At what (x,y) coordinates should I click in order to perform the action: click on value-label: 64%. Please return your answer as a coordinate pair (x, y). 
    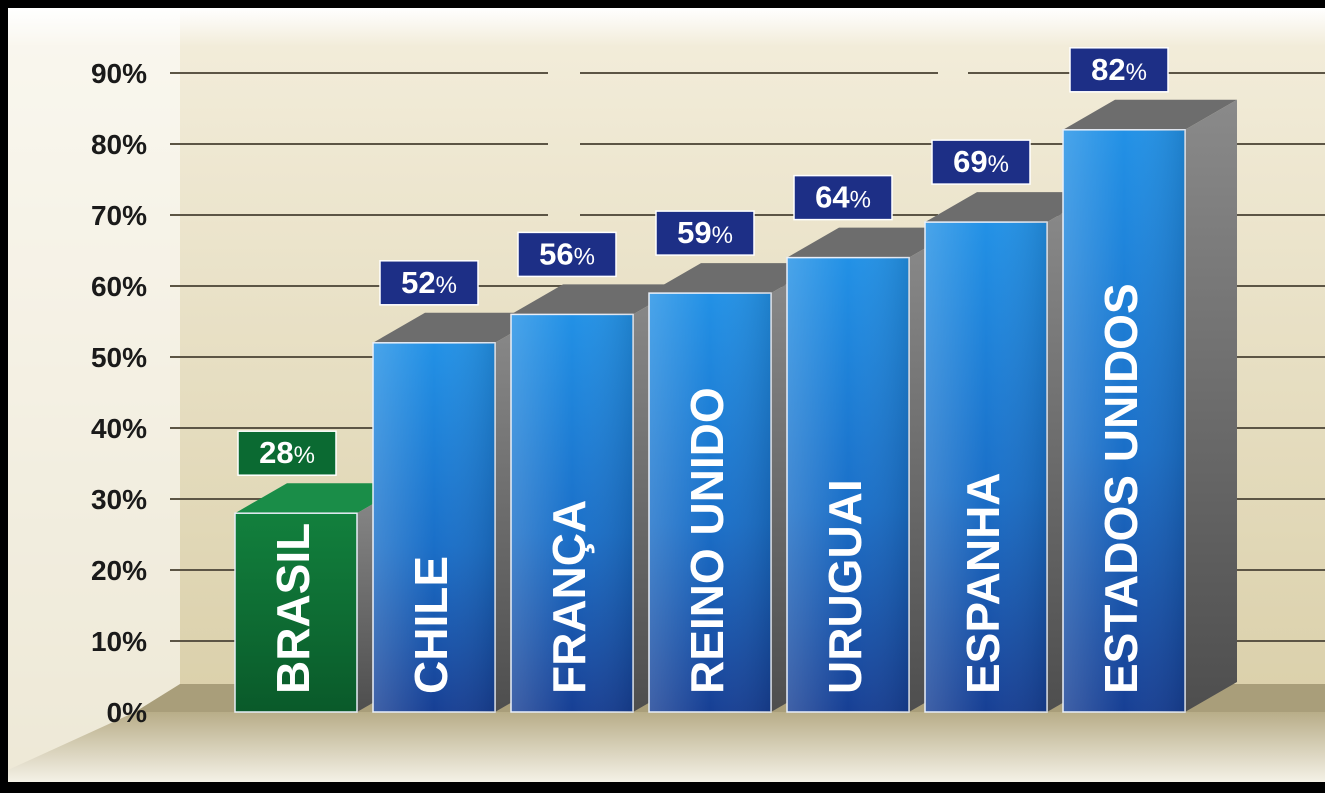
    Looking at the image, I should click on (843, 197).